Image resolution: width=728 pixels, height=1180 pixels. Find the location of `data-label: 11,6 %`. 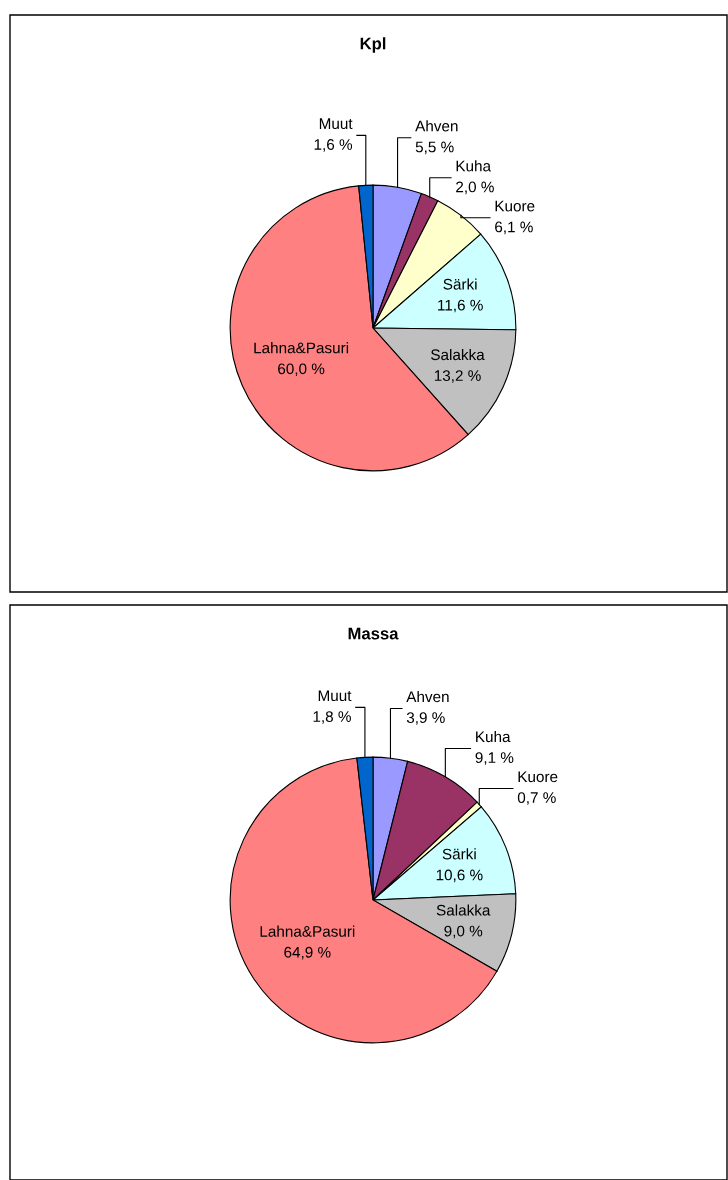

data-label: 11,6 % is located at coordinates (460, 306).